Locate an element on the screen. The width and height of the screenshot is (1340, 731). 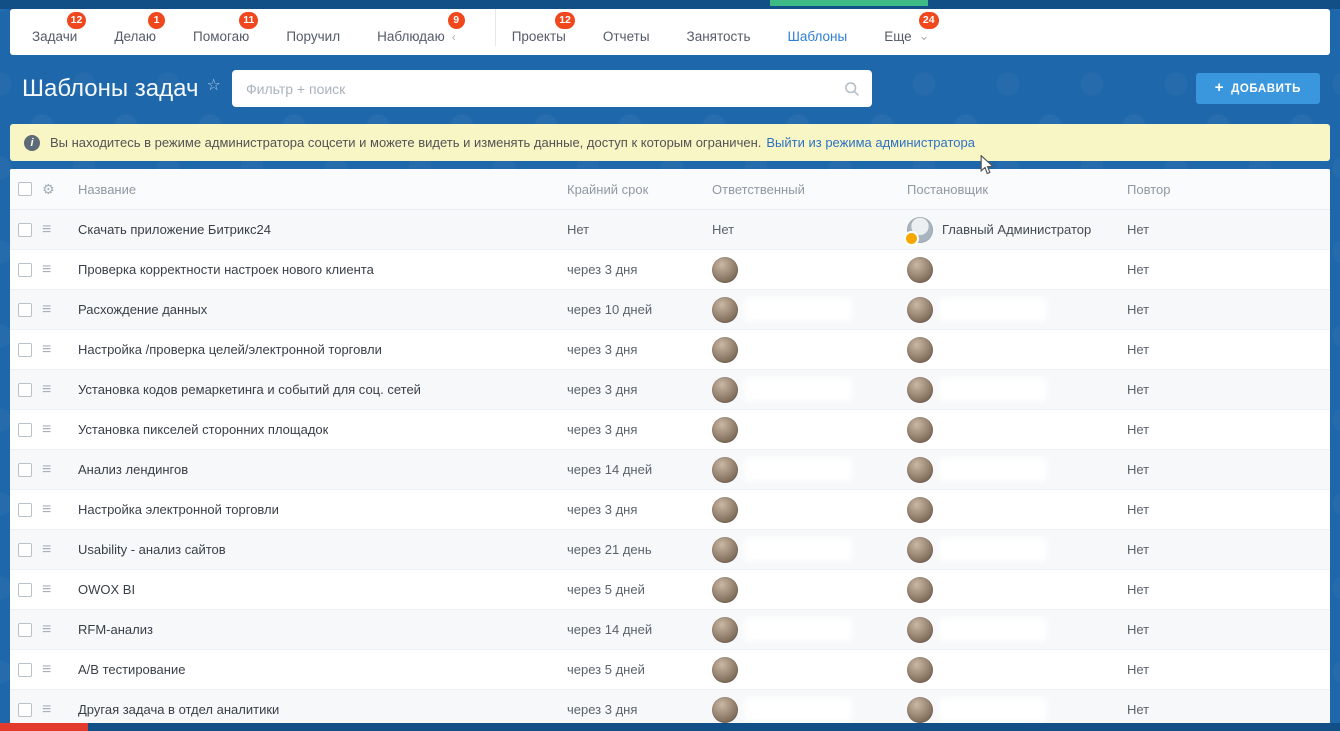
template-name-link: Настройка электронной торговли is located at coordinates (178, 509).